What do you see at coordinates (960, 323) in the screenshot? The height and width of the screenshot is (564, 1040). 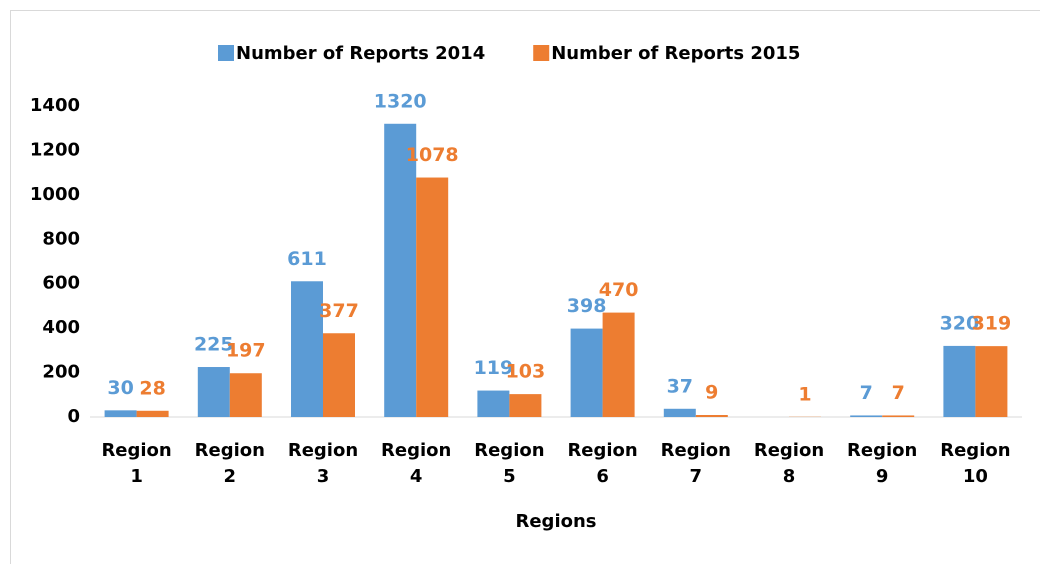 I see `data-label: 320` at bounding box center [960, 323].